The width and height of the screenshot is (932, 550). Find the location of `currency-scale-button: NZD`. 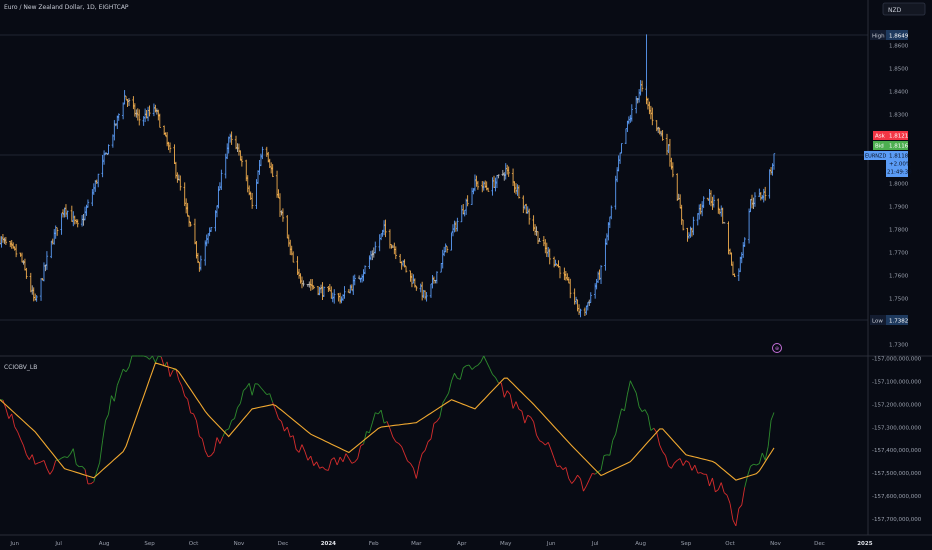

currency-scale-button: NZD is located at coordinates (904, 9).